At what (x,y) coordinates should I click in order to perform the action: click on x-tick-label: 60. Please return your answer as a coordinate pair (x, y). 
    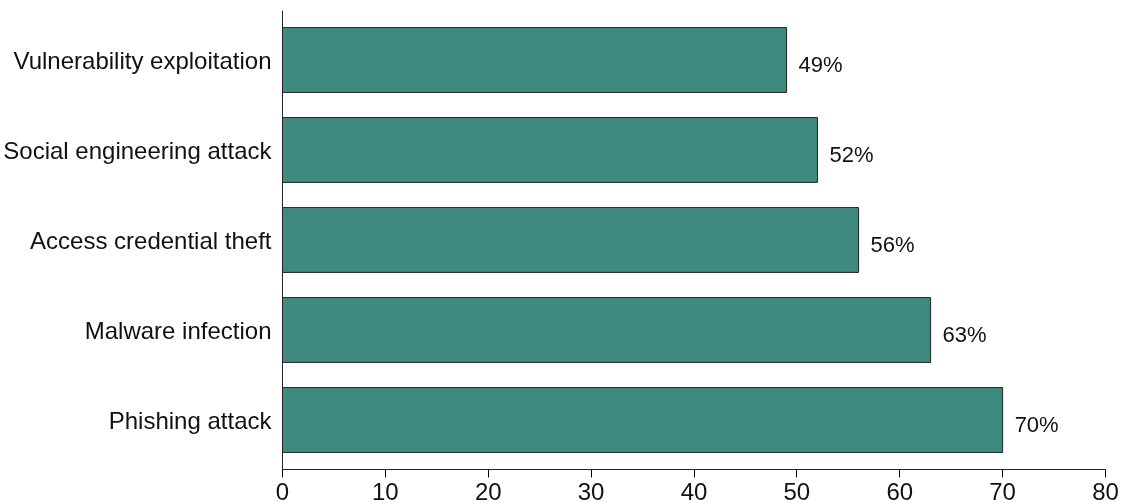
    Looking at the image, I should click on (900, 489).